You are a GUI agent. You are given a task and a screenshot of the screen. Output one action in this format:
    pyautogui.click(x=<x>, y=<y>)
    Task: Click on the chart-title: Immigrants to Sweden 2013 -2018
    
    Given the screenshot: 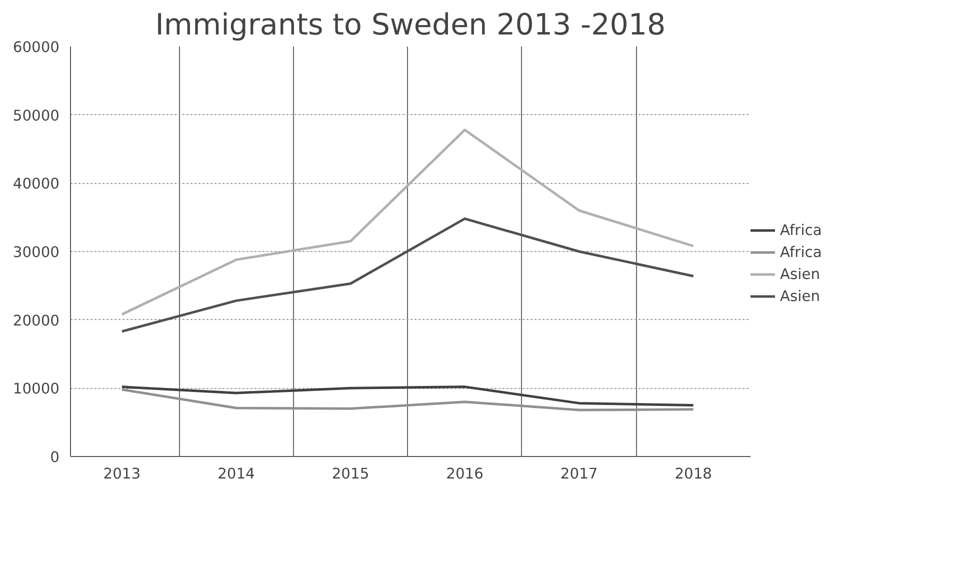 What is the action you would take?
    pyautogui.click(x=410, y=25)
    